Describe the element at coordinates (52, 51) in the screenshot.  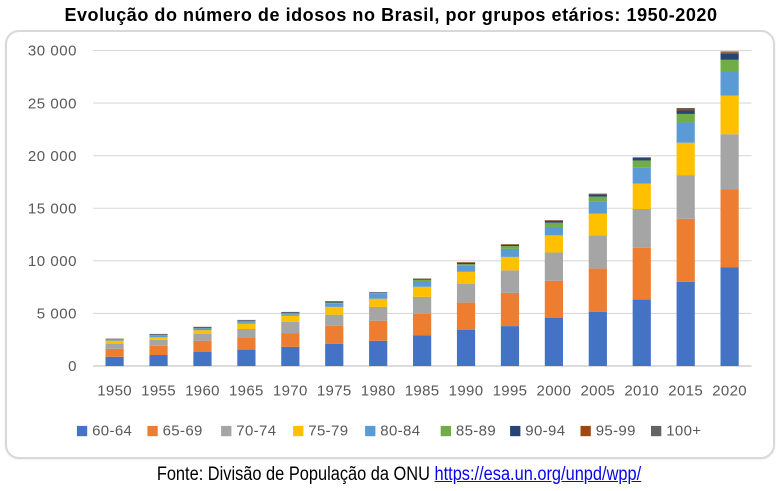
I see `svg-text: 30 000` at that location.